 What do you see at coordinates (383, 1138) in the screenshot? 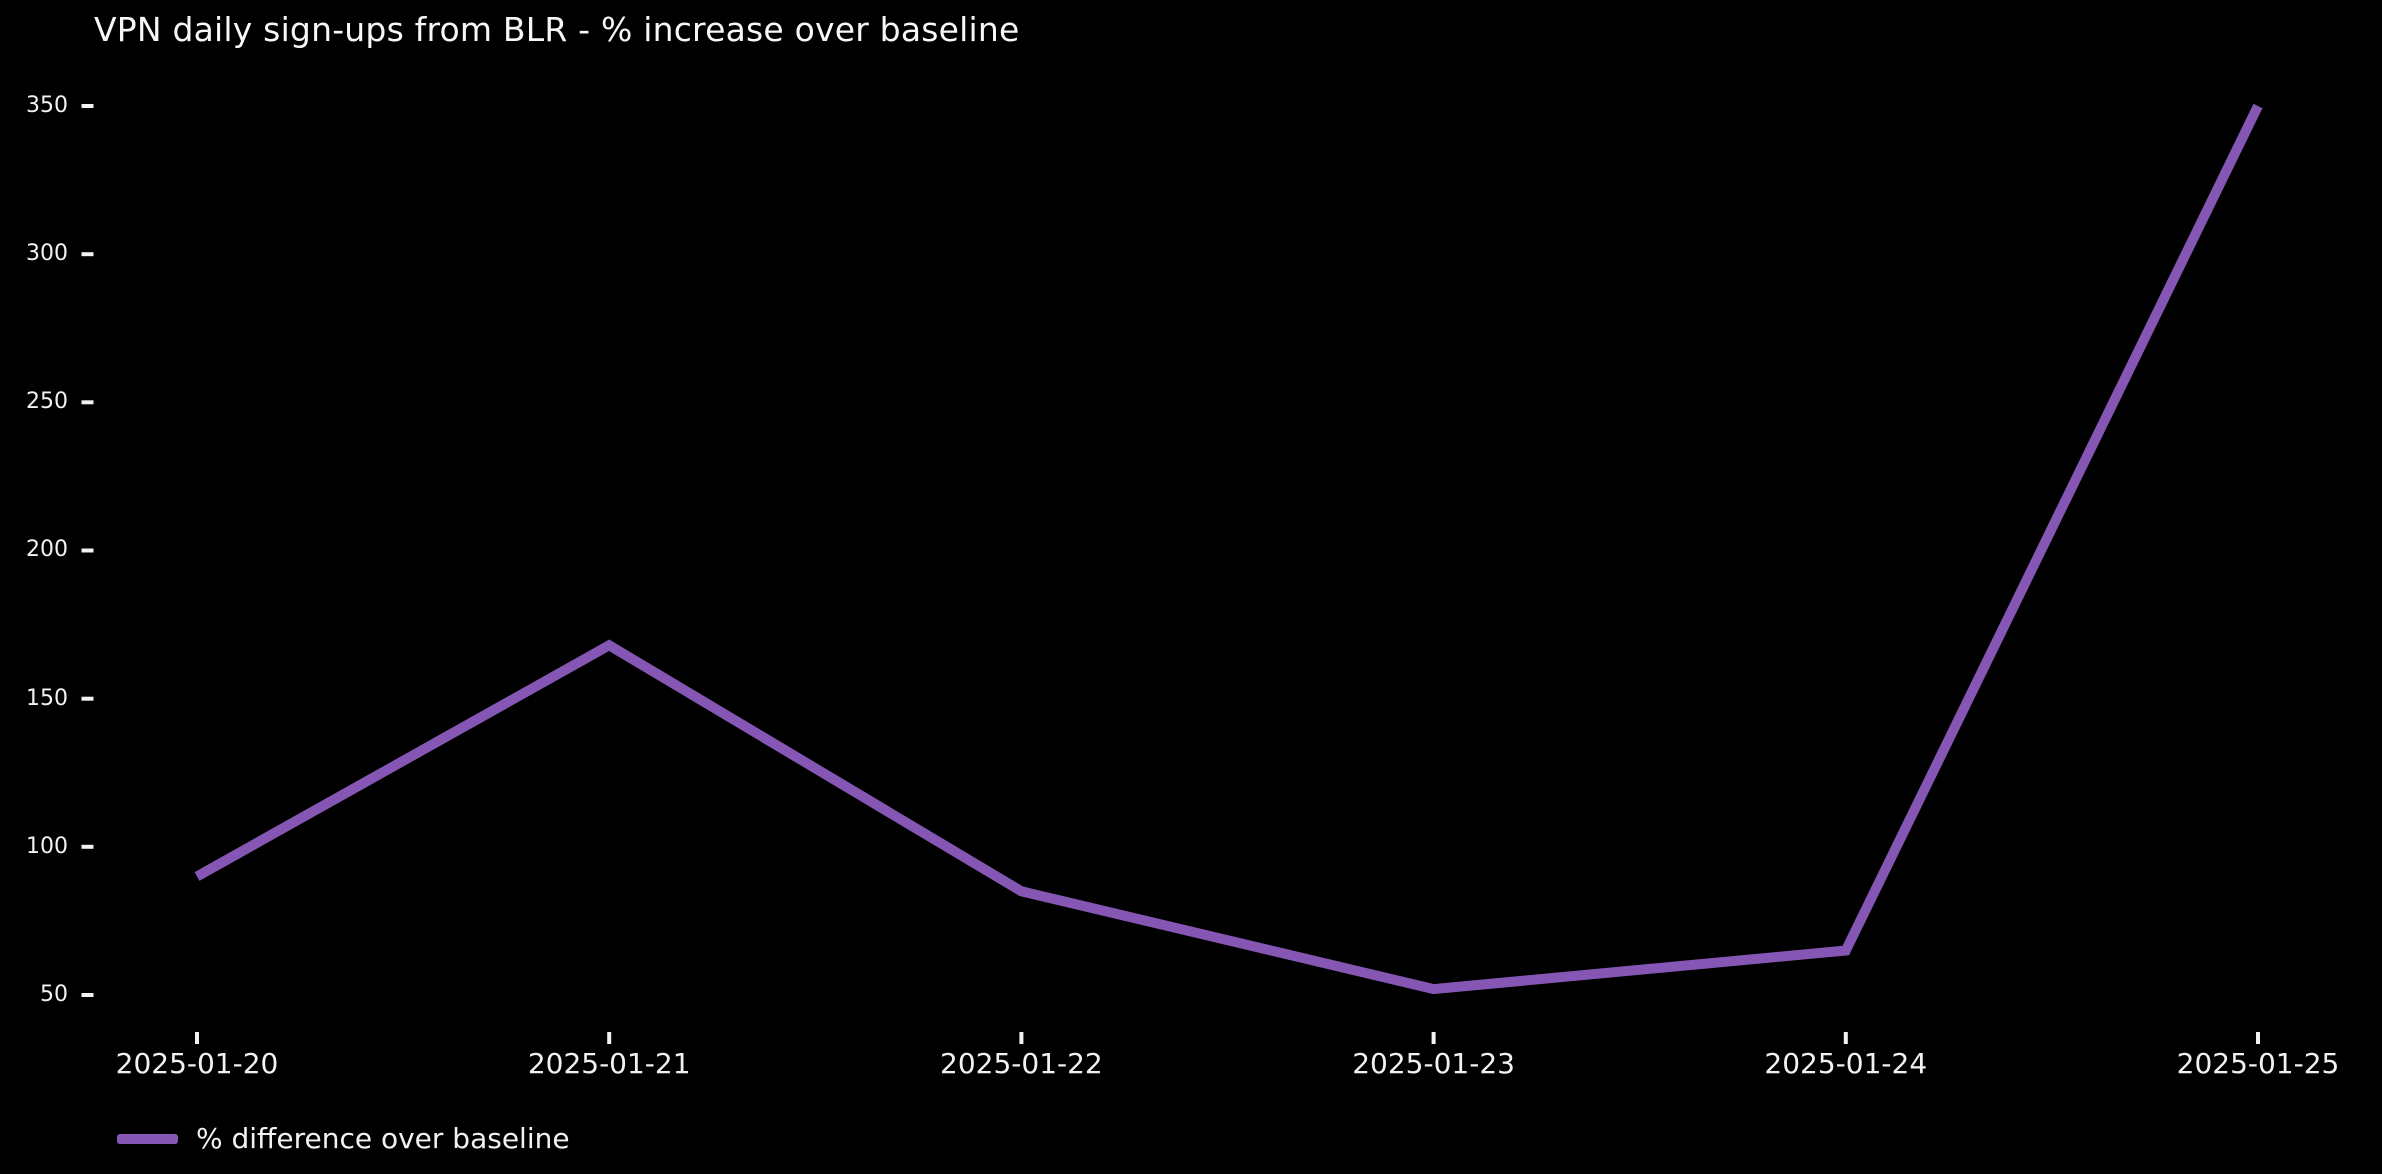
I see `legend-label: % difference over baseline` at bounding box center [383, 1138].